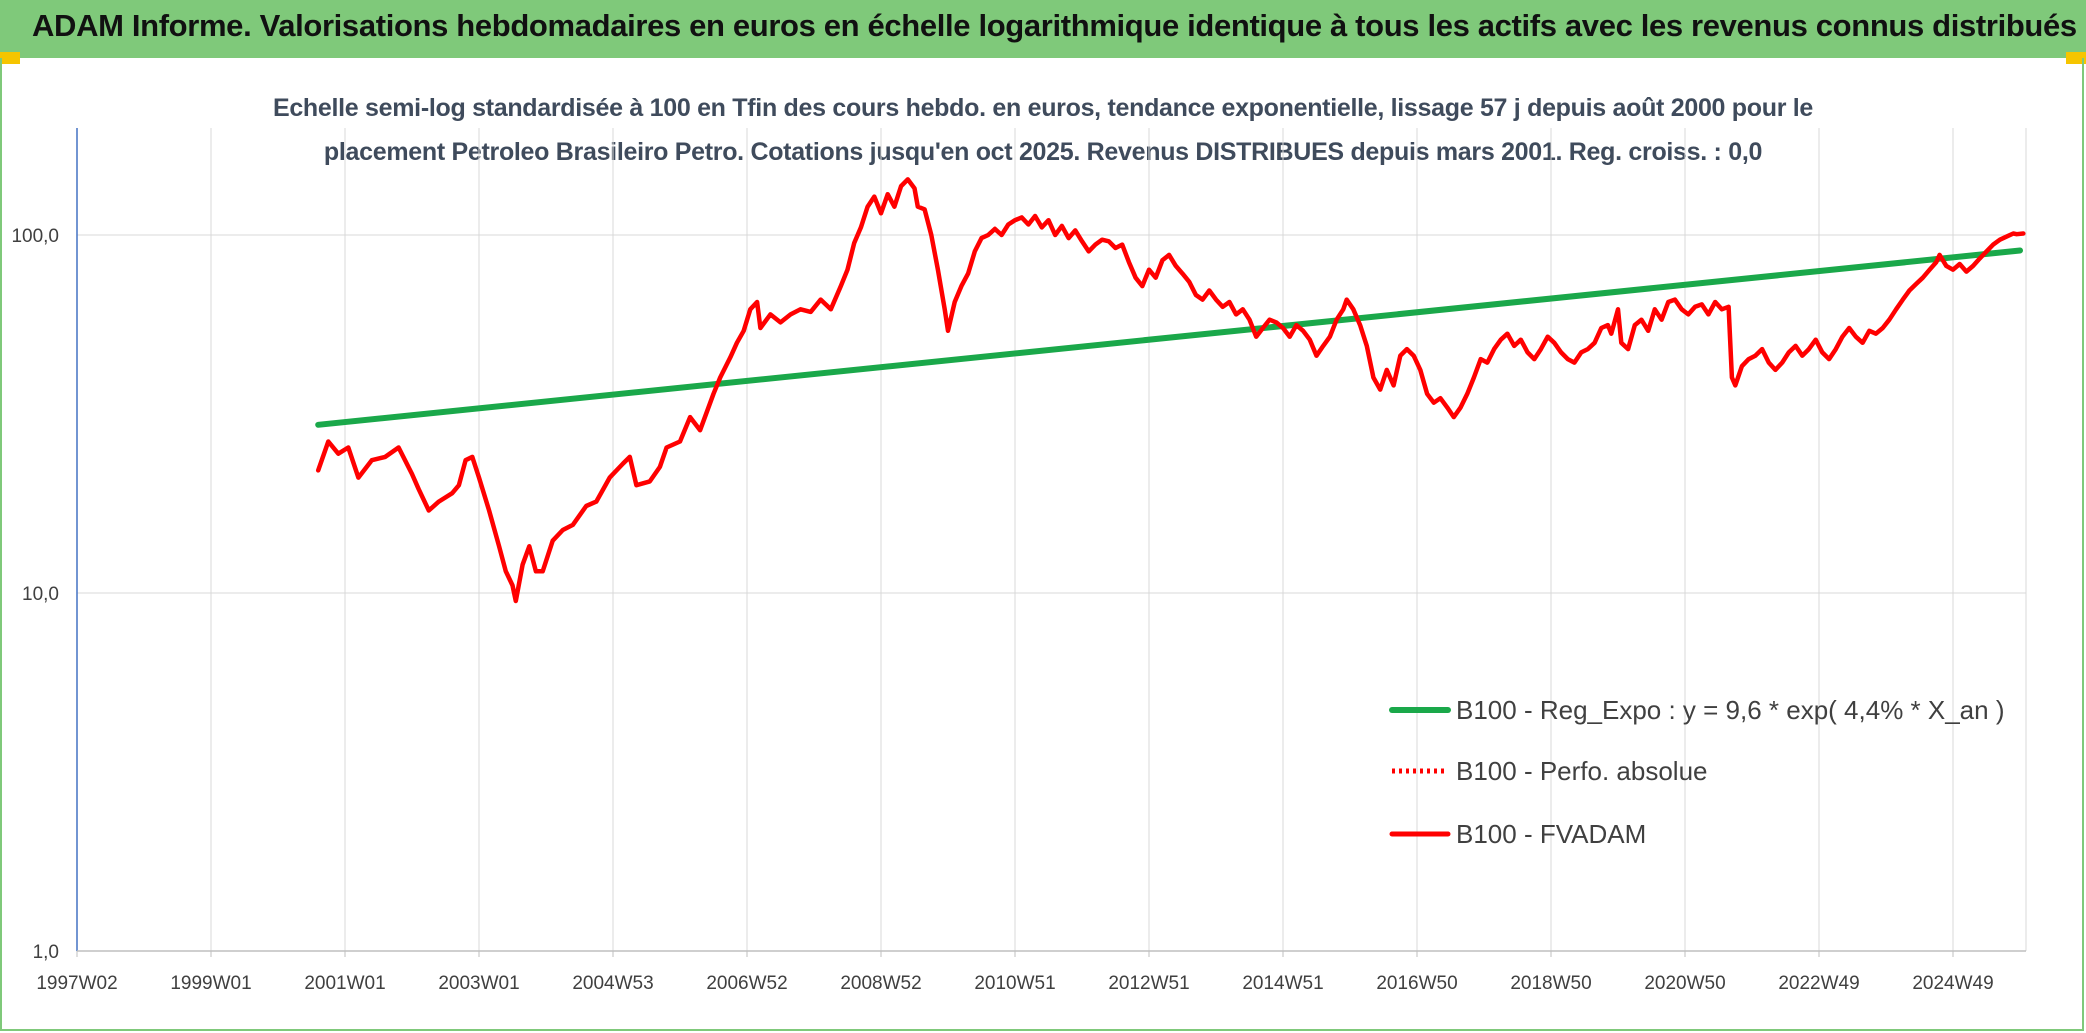 The height and width of the screenshot is (1033, 2086). What do you see at coordinates (1582, 771) in the screenshot?
I see `legend-label: B100 - Perfo. absolue` at bounding box center [1582, 771].